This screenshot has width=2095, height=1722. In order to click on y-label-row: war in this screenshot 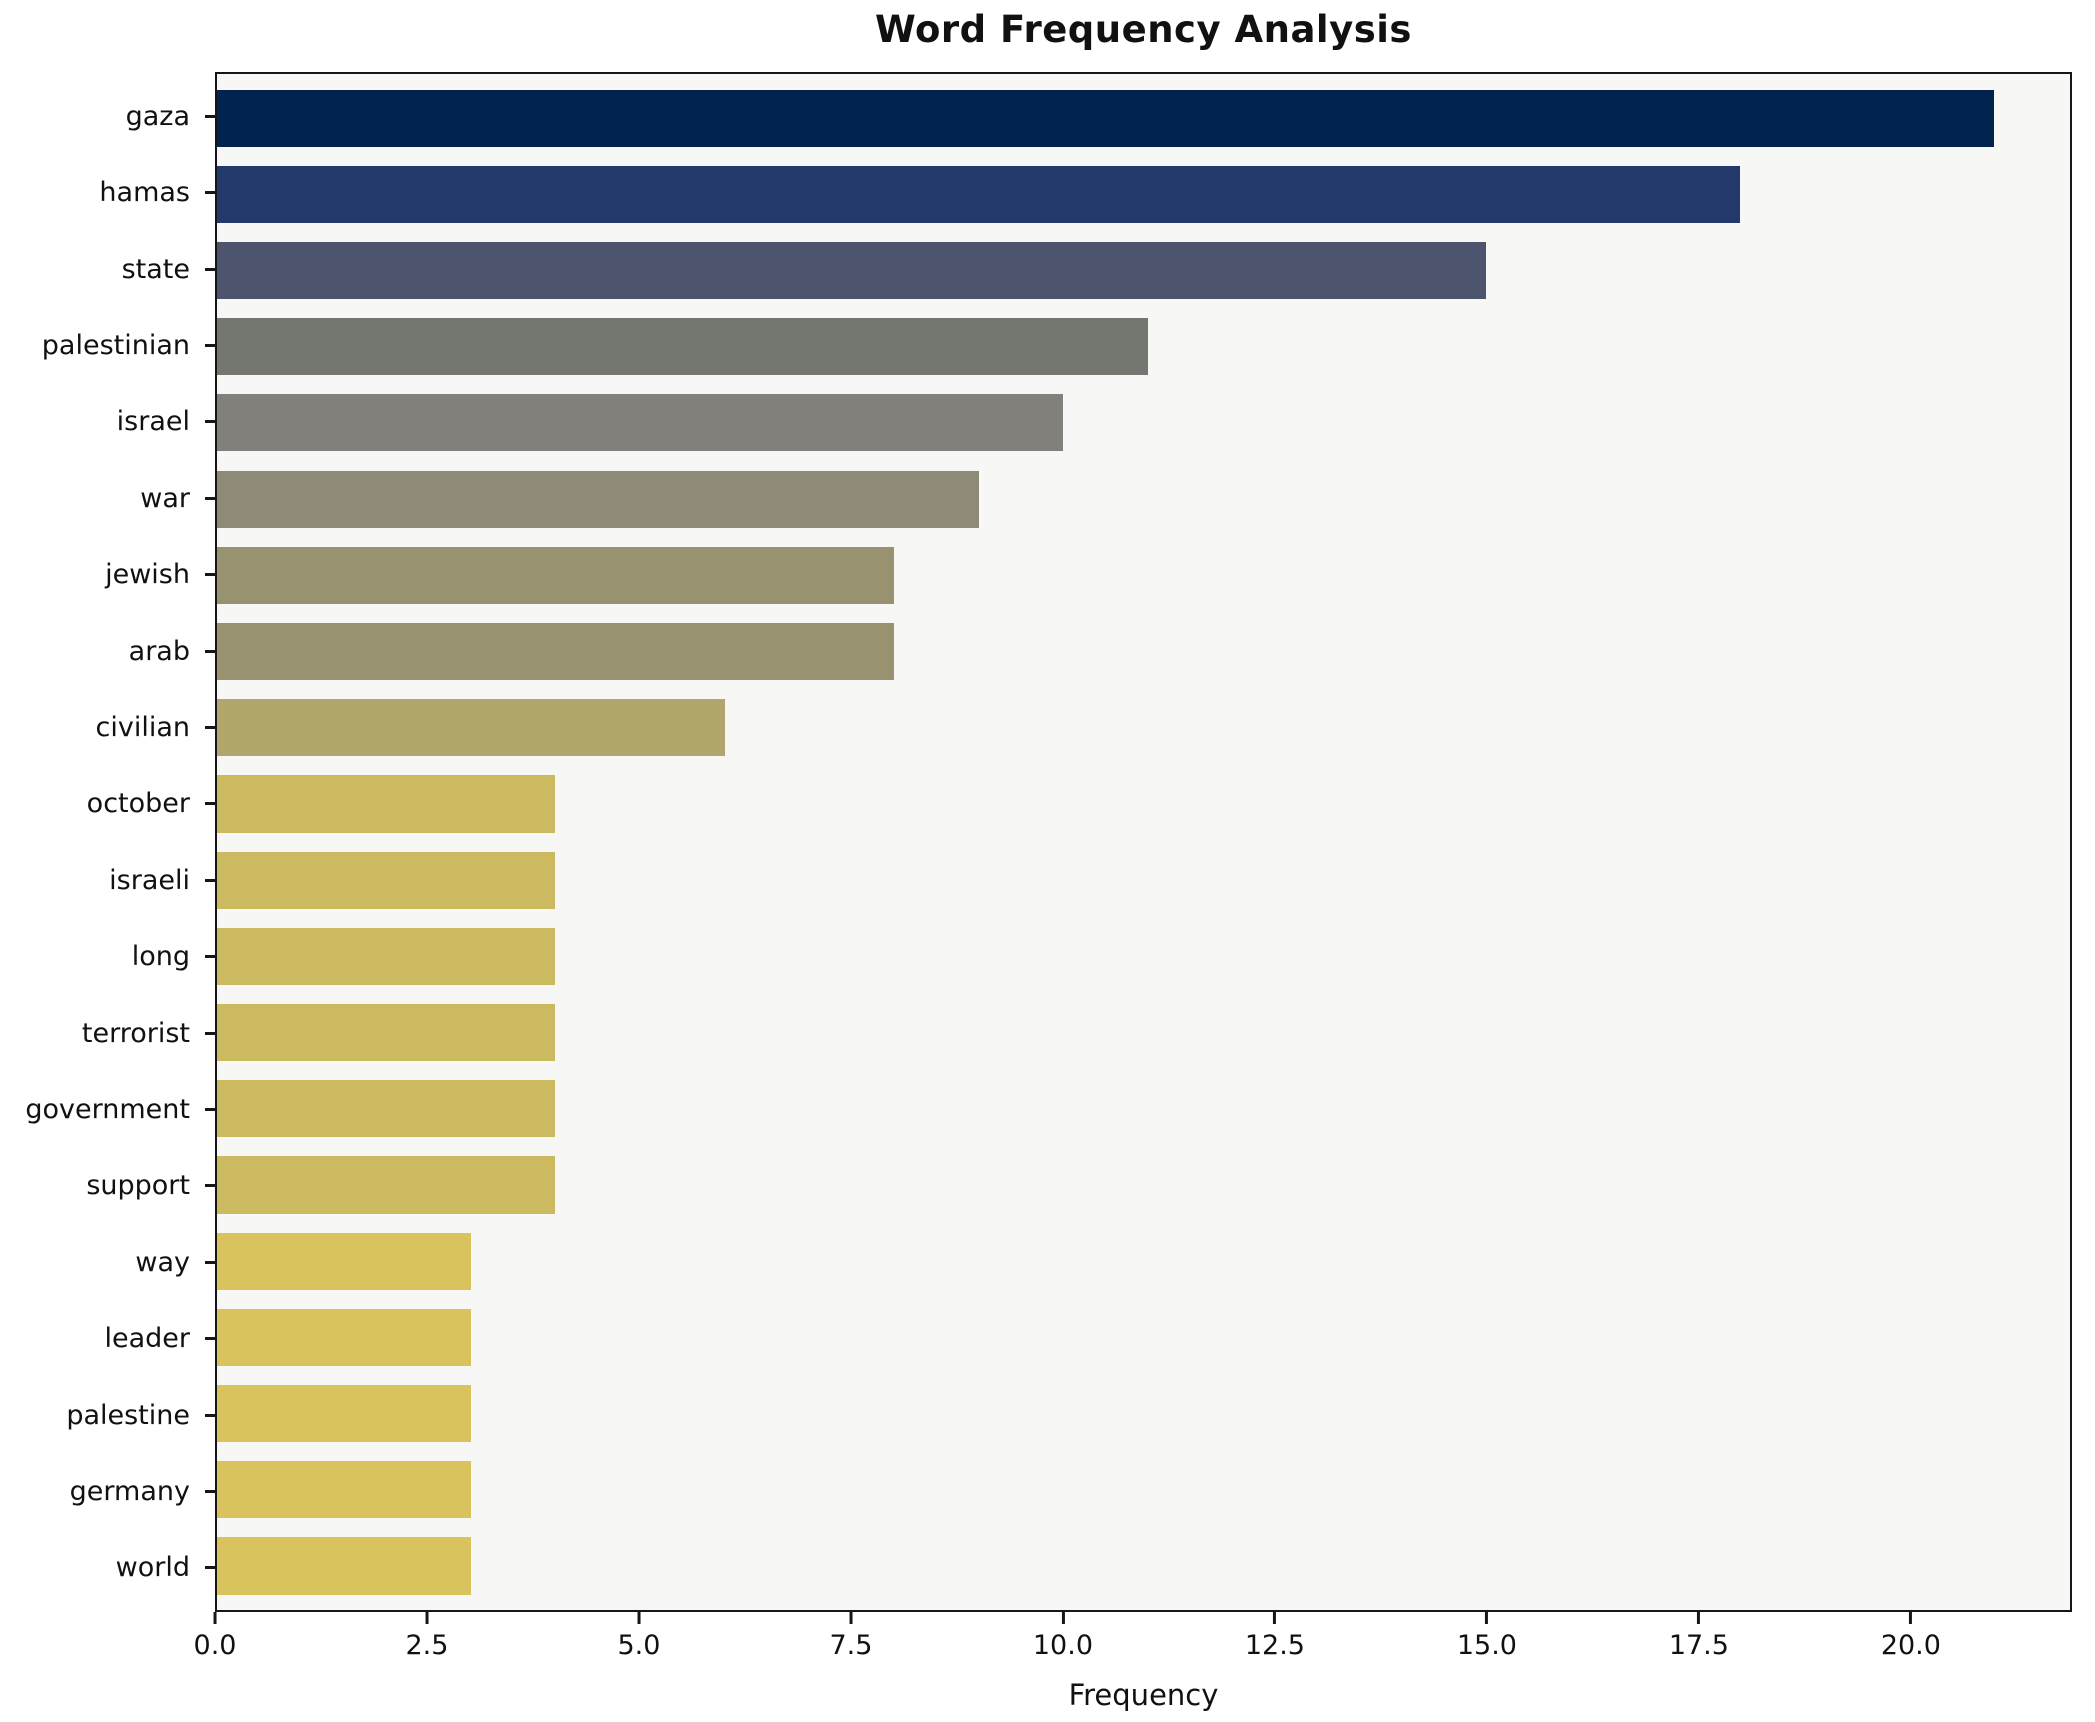, I will do `click(107, 498)`.